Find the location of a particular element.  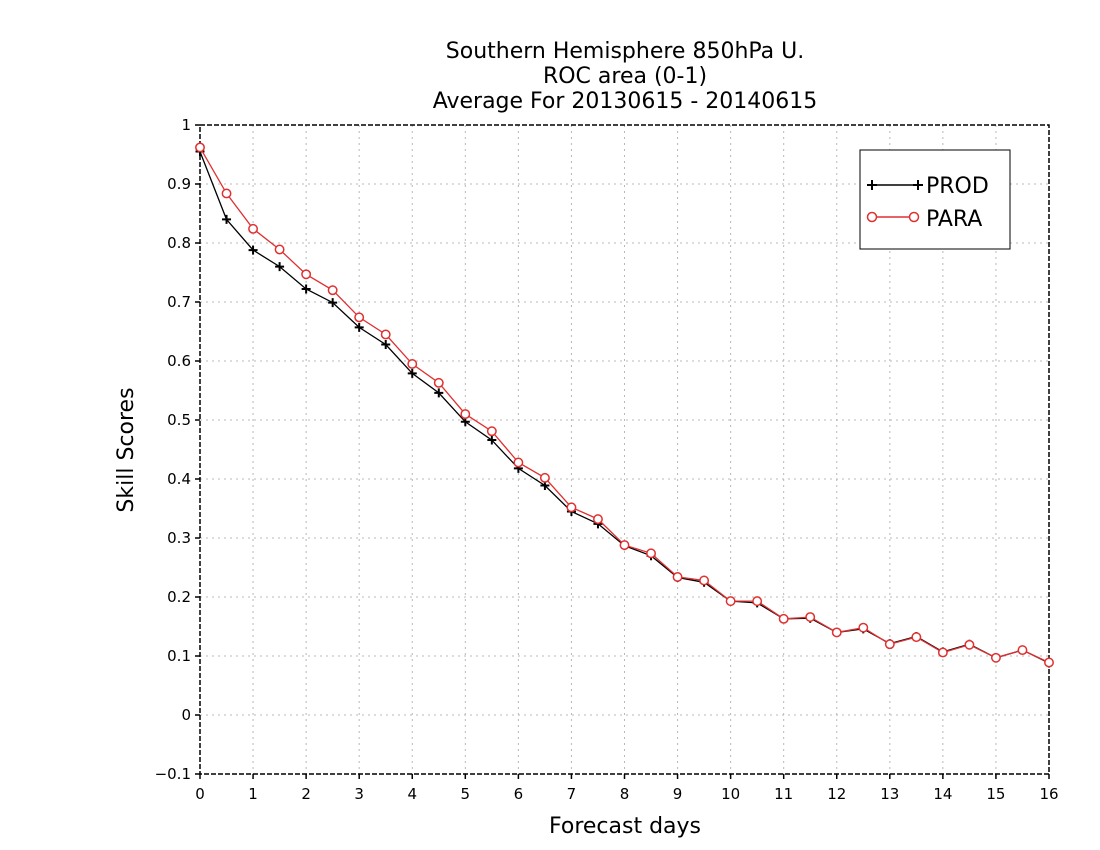

y-tick-label: 0.2 is located at coordinates (179, 597).